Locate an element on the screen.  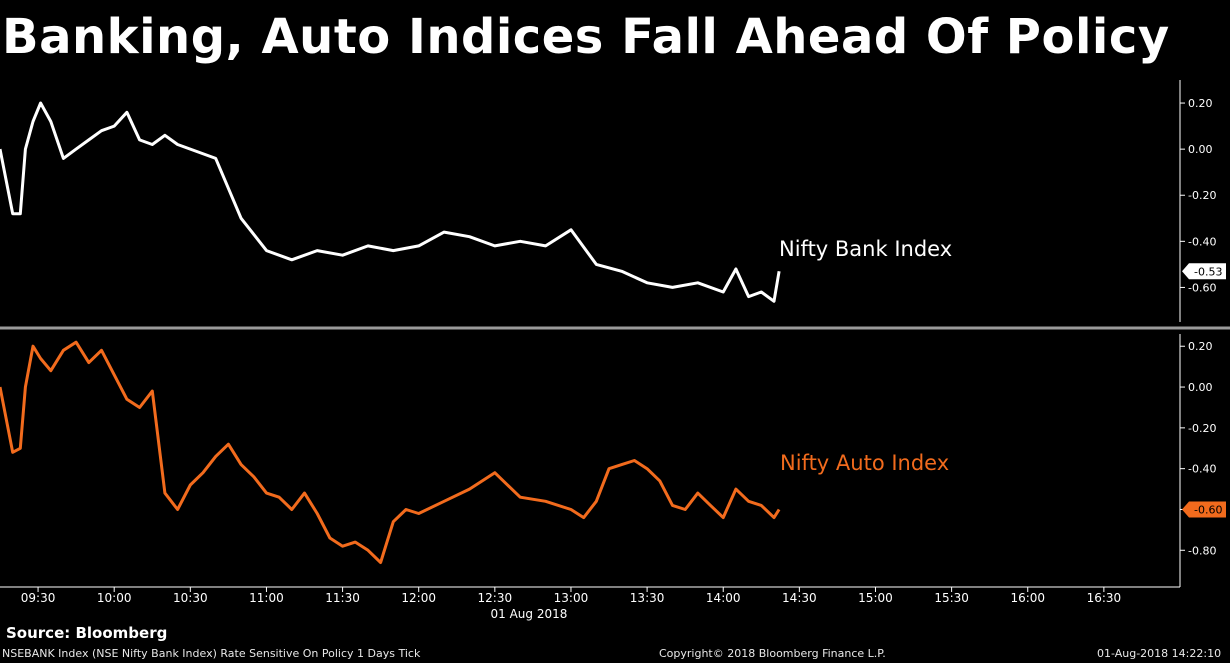
last-value-tag-auto is located at coordinates (1204, 509).